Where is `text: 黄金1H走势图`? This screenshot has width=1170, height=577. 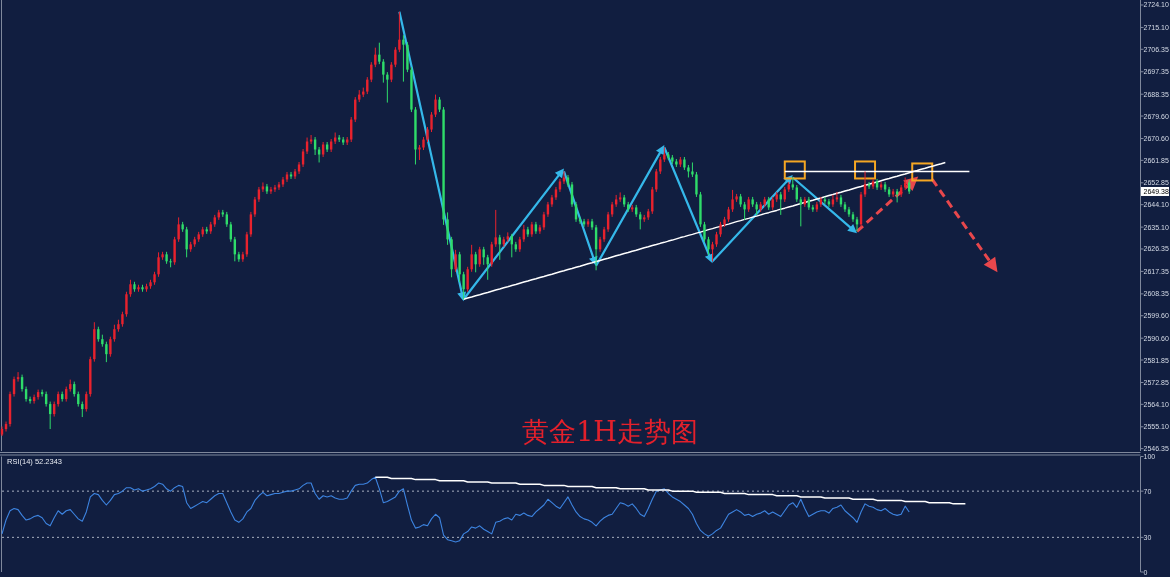 text: 黄金1H走势图 is located at coordinates (610, 431).